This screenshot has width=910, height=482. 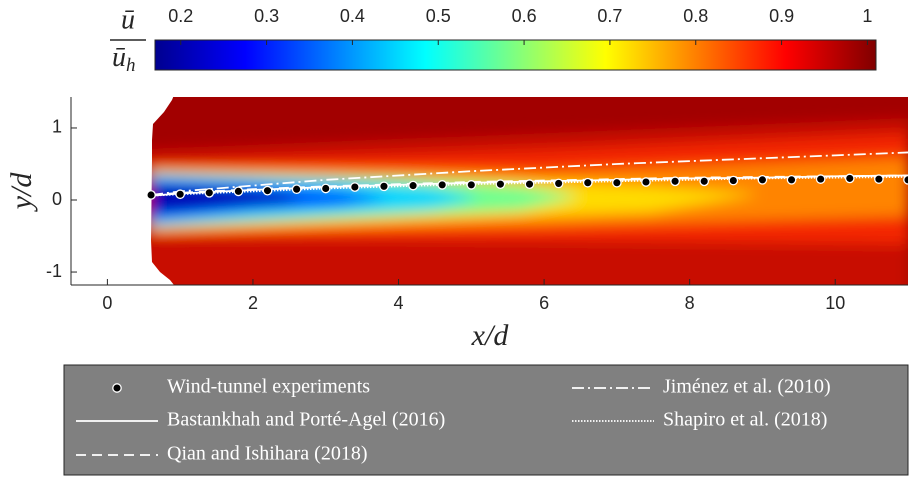 I want to click on x-tick-label: 2, so click(x=253, y=303).